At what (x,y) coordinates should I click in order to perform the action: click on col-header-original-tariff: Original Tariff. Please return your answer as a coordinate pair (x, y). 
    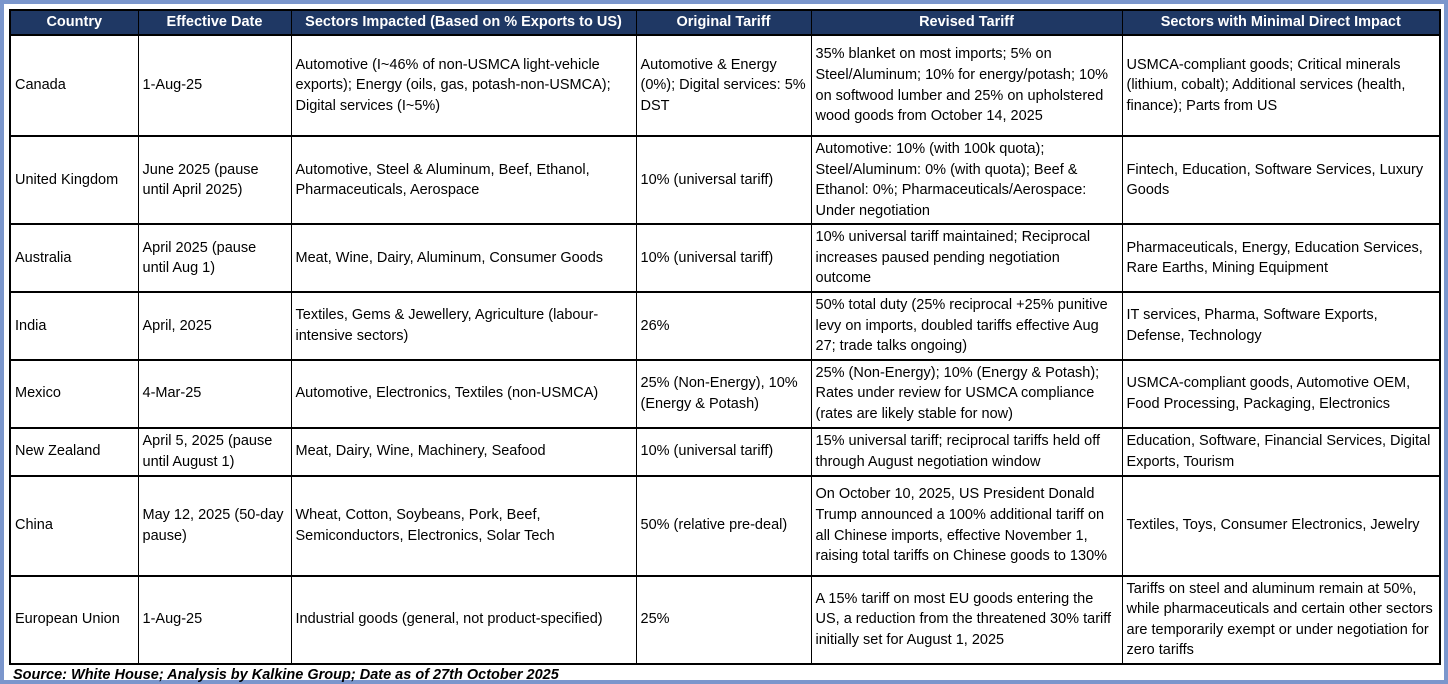
    Looking at the image, I should click on (723, 22).